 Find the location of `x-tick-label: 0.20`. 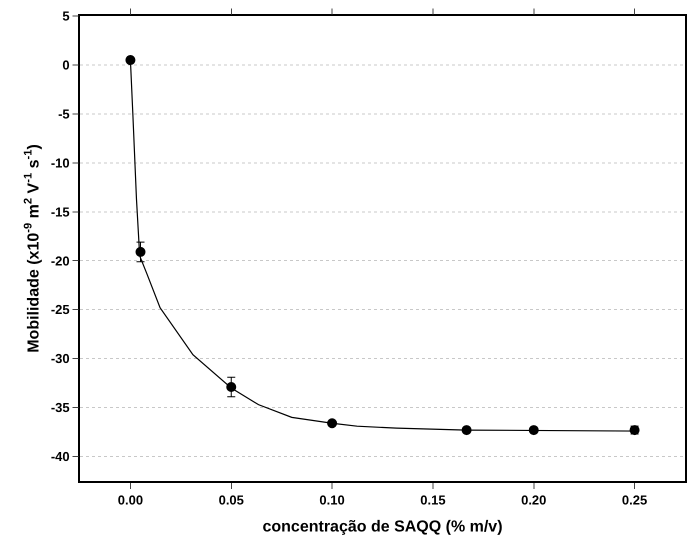

x-tick-label: 0.20 is located at coordinates (533, 500).